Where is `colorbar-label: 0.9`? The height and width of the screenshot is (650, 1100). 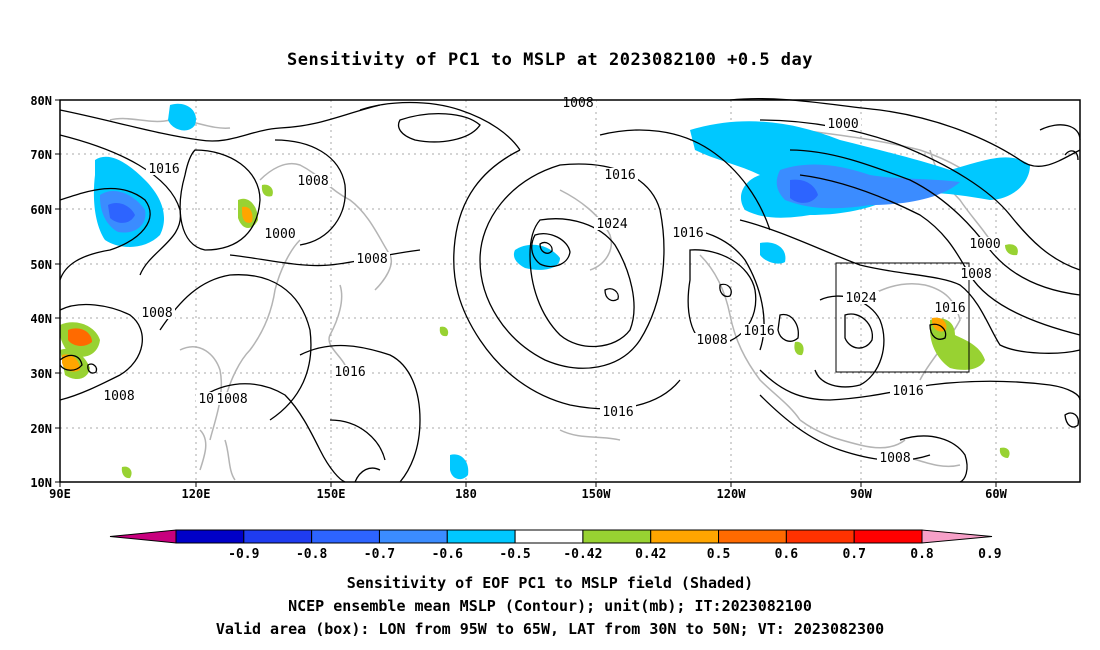
colorbar-label: 0.9 is located at coordinates (989, 554).